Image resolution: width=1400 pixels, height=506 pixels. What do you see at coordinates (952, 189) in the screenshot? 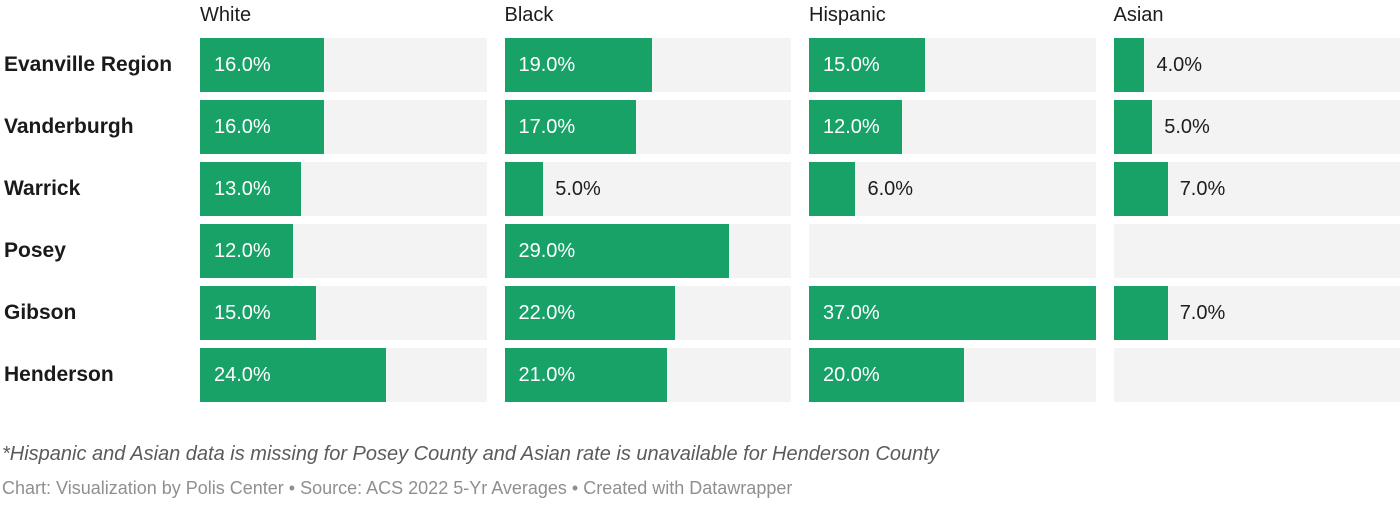
I see `bar-track: 6.0%` at bounding box center [952, 189].